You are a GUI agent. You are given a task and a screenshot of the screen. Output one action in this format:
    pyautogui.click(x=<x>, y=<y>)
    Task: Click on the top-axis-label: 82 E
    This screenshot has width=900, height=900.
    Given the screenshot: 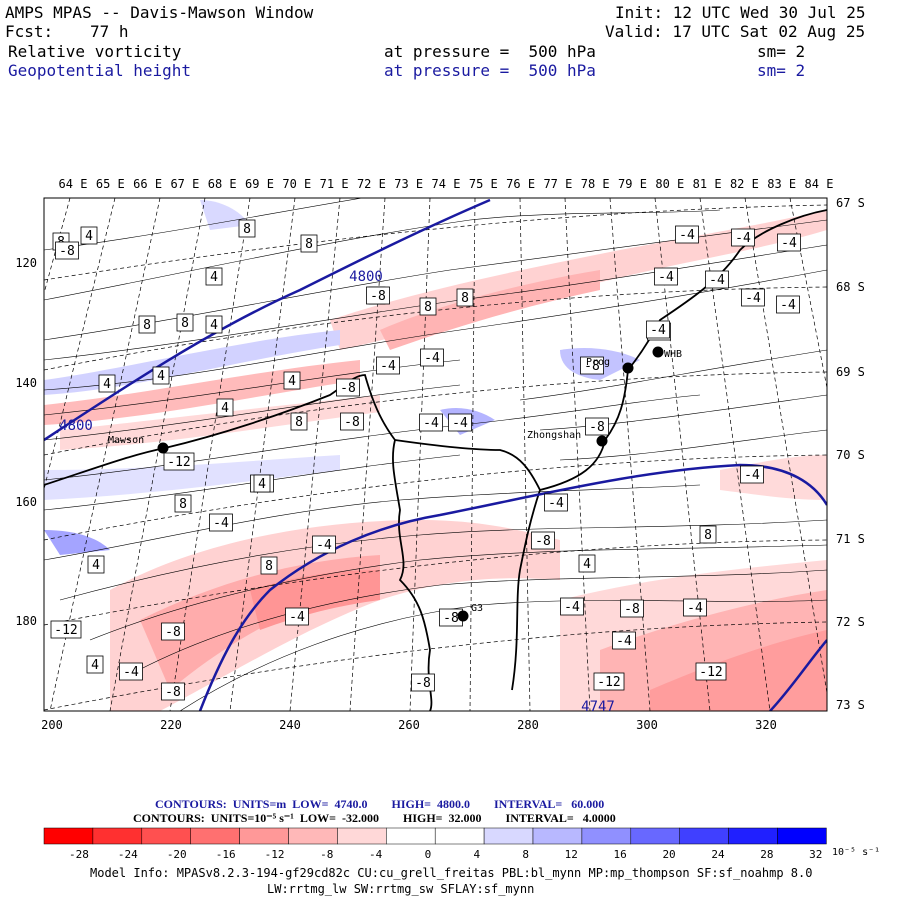 What is the action you would take?
    pyautogui.click(x=744, y=184)
    